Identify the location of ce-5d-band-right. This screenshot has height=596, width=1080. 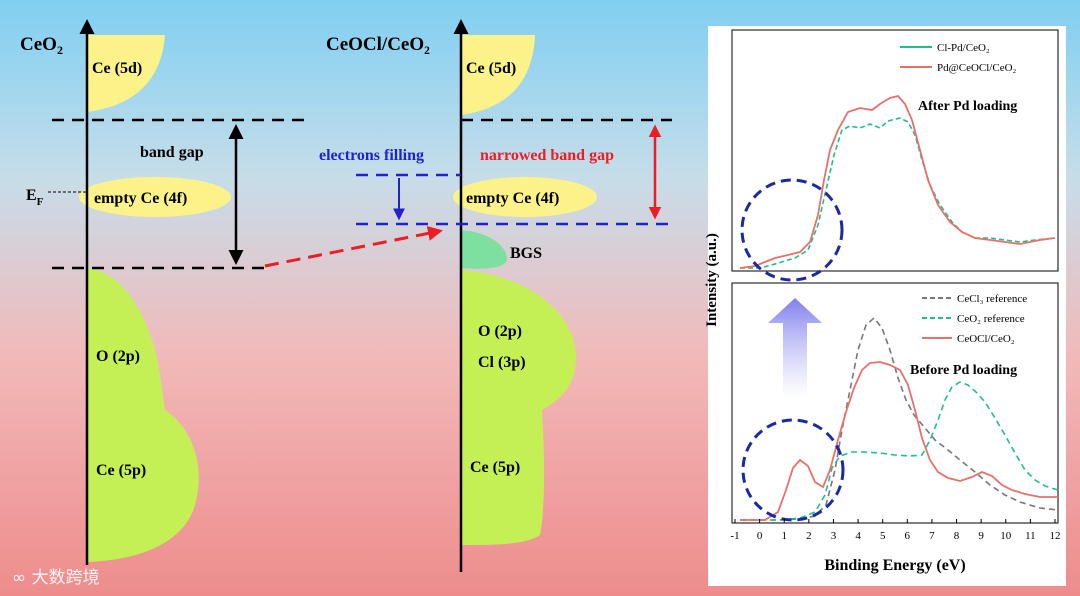
(498, 75).